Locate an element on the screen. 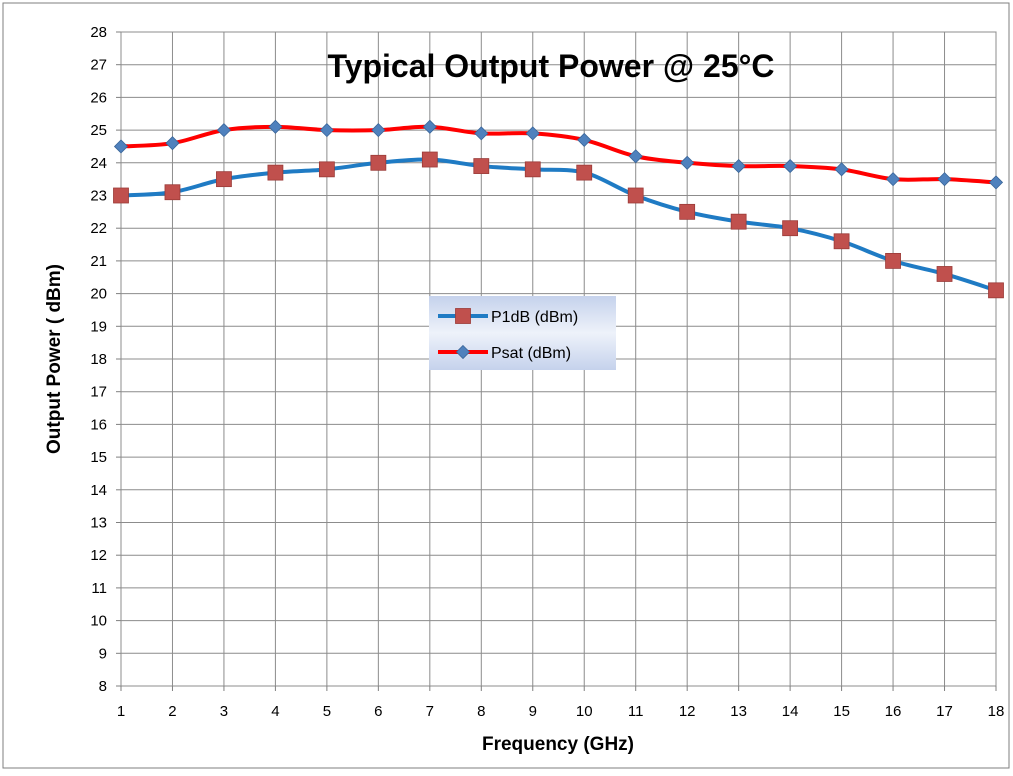  x-tick-label: 4 is located at coordinates (275, 711).